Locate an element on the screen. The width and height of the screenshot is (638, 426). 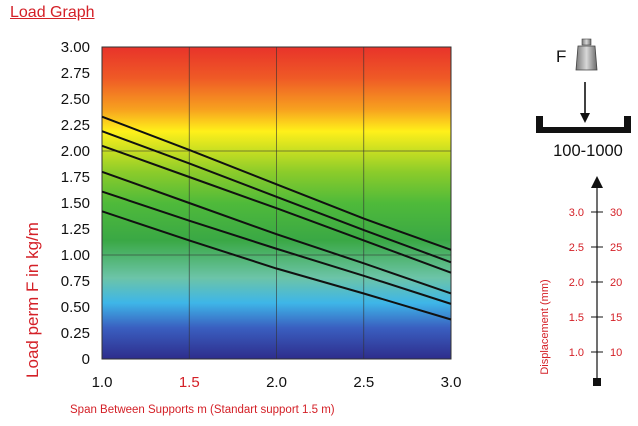
scale-left-label-1: 2.5 is located at coordinates (576, 248).